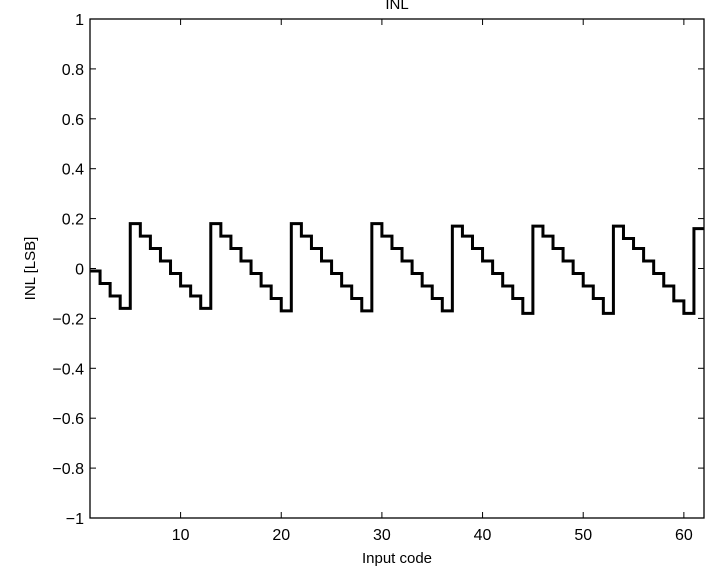 This screenshot has width=706, height=571. What do you see at coordinates (73, 220) in the screenshot?
I see `y-tick-label: 0.2` at bounding box center [73, 220].